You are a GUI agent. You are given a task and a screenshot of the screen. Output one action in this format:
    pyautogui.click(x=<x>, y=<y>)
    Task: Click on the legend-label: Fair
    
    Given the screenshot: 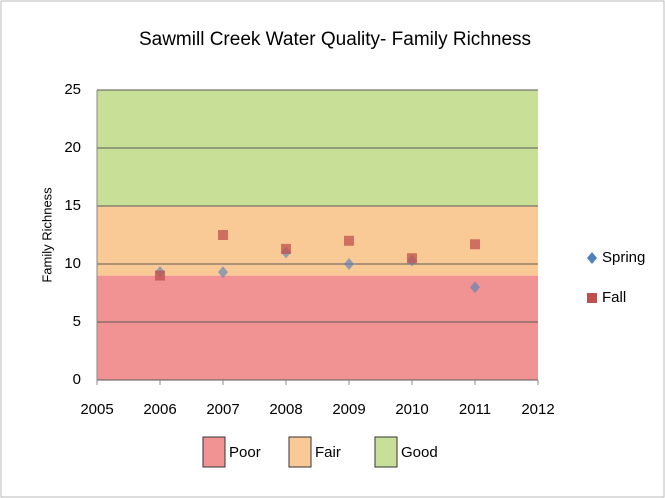 What is the action you would take?
    pyautogui.click(x=328, y=452)
    